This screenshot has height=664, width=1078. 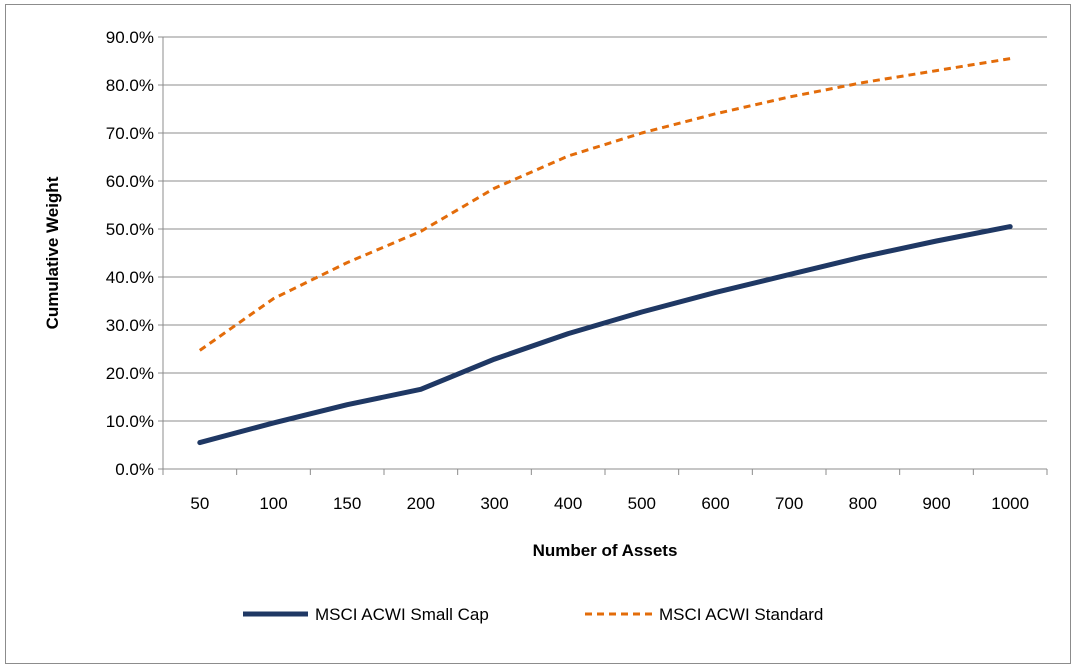 I want to click on y-tick-label: 70.0%, so click(x=130, y=133).